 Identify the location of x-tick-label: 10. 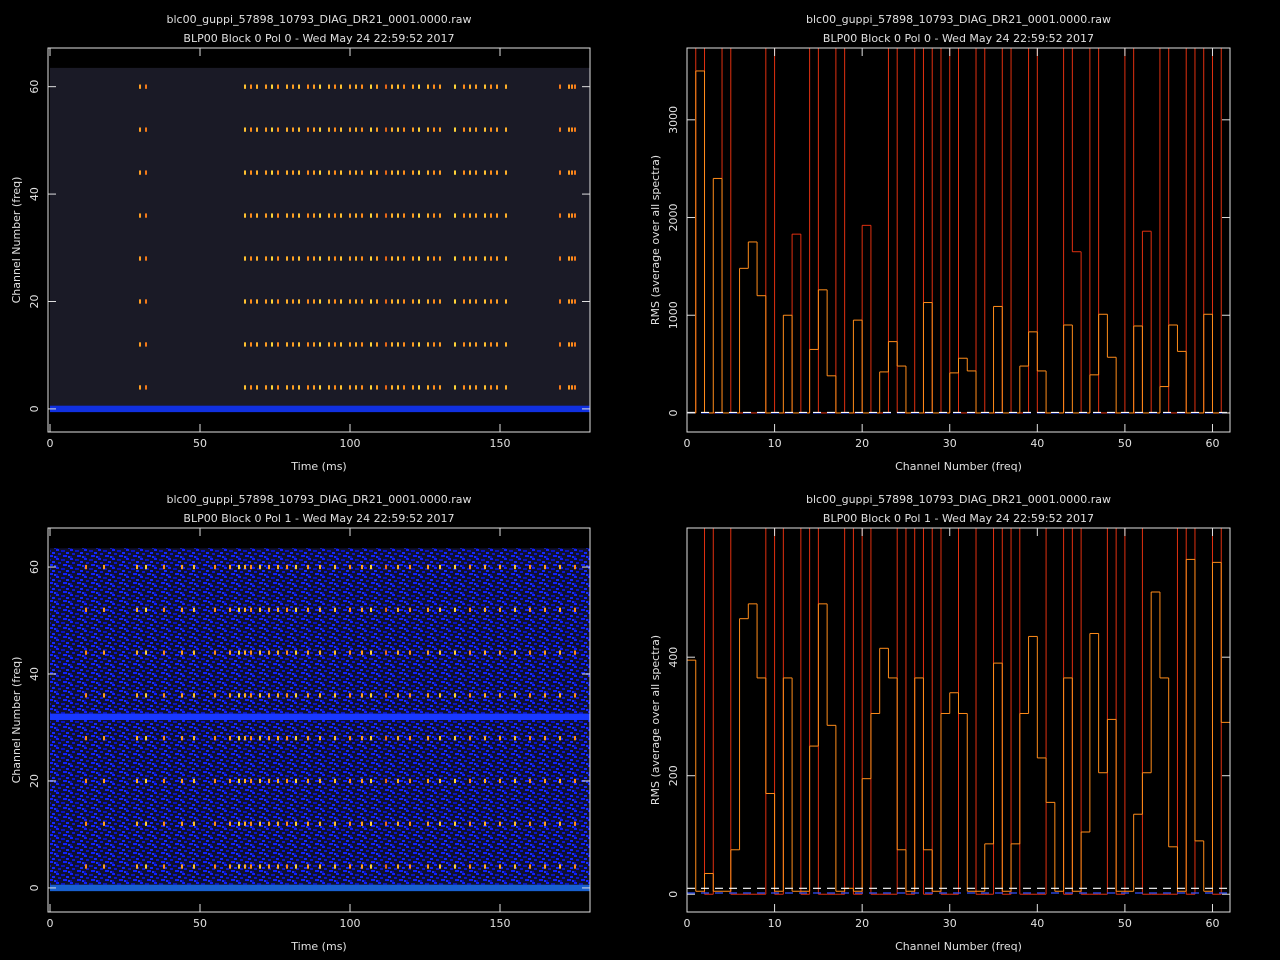
(775, 443).